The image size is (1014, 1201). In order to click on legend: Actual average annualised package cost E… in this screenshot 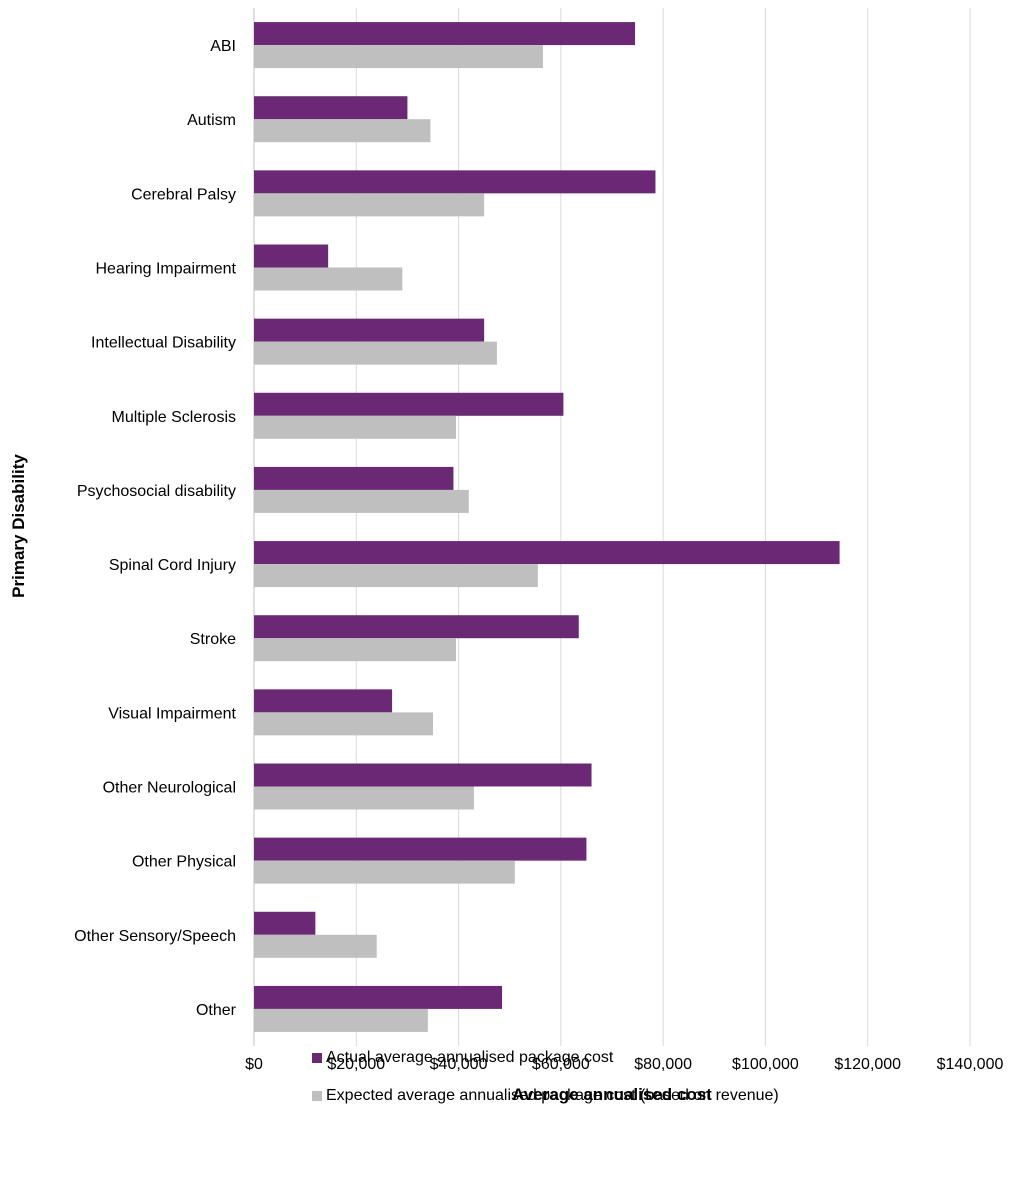, I will do `click(545, 1086)`.